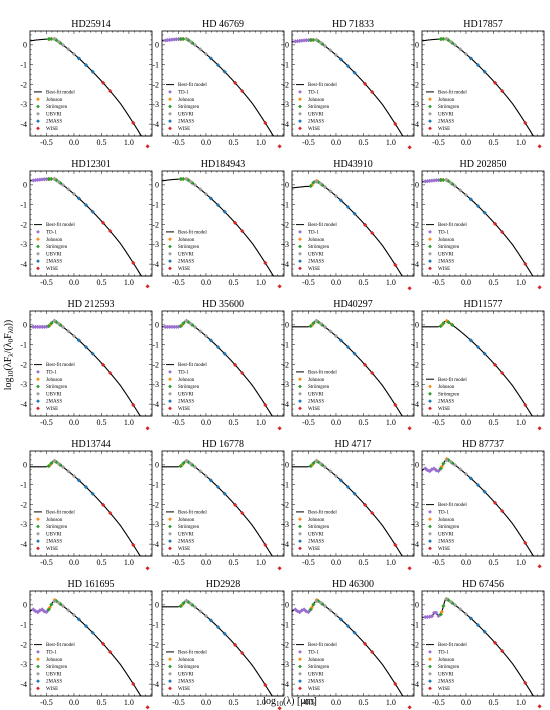 This screenshot has height=710, width=550. I want to click on x-tick-label: 1.0, so click(391, 702).